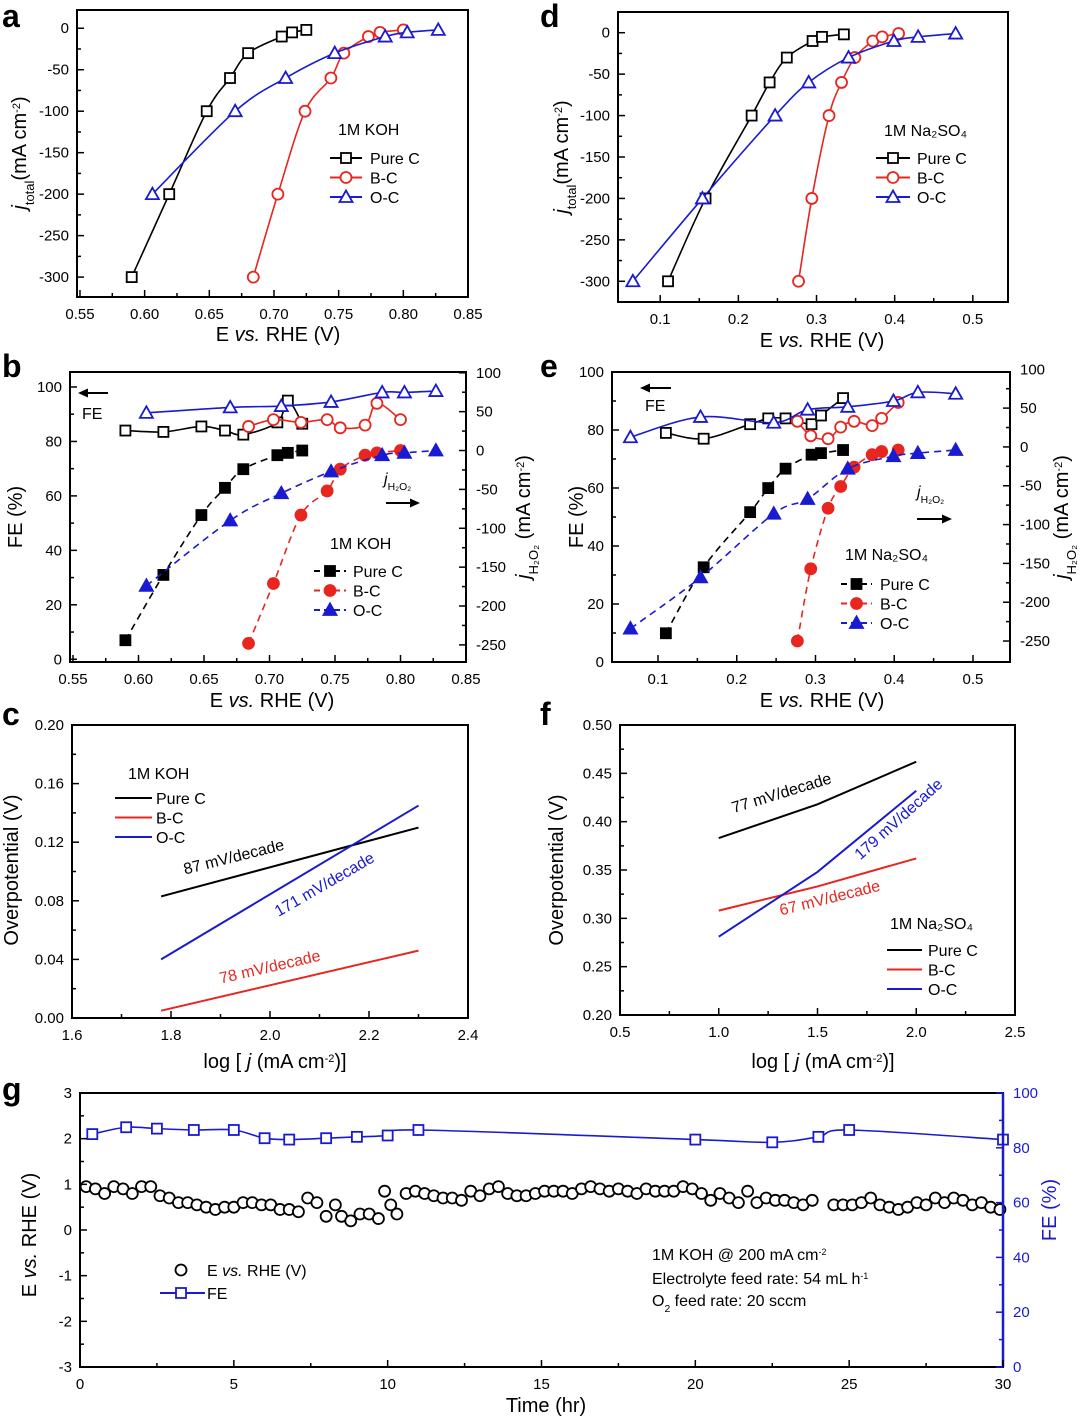 Image resolution: width=1080 pixels, height=1419 pixels. I want to click on x-axis-title: Time (hr), so click(546, 1406).